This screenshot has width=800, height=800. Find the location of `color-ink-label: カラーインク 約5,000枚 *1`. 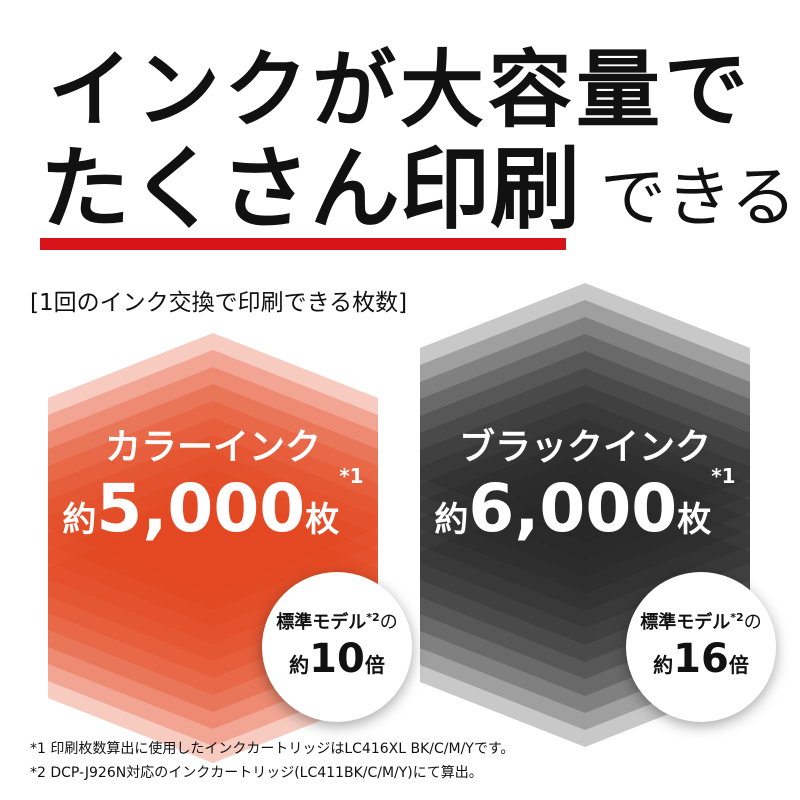

color-ink-label: カラーインク 約5,000枚 *1 is located at coordinates (213, 482).